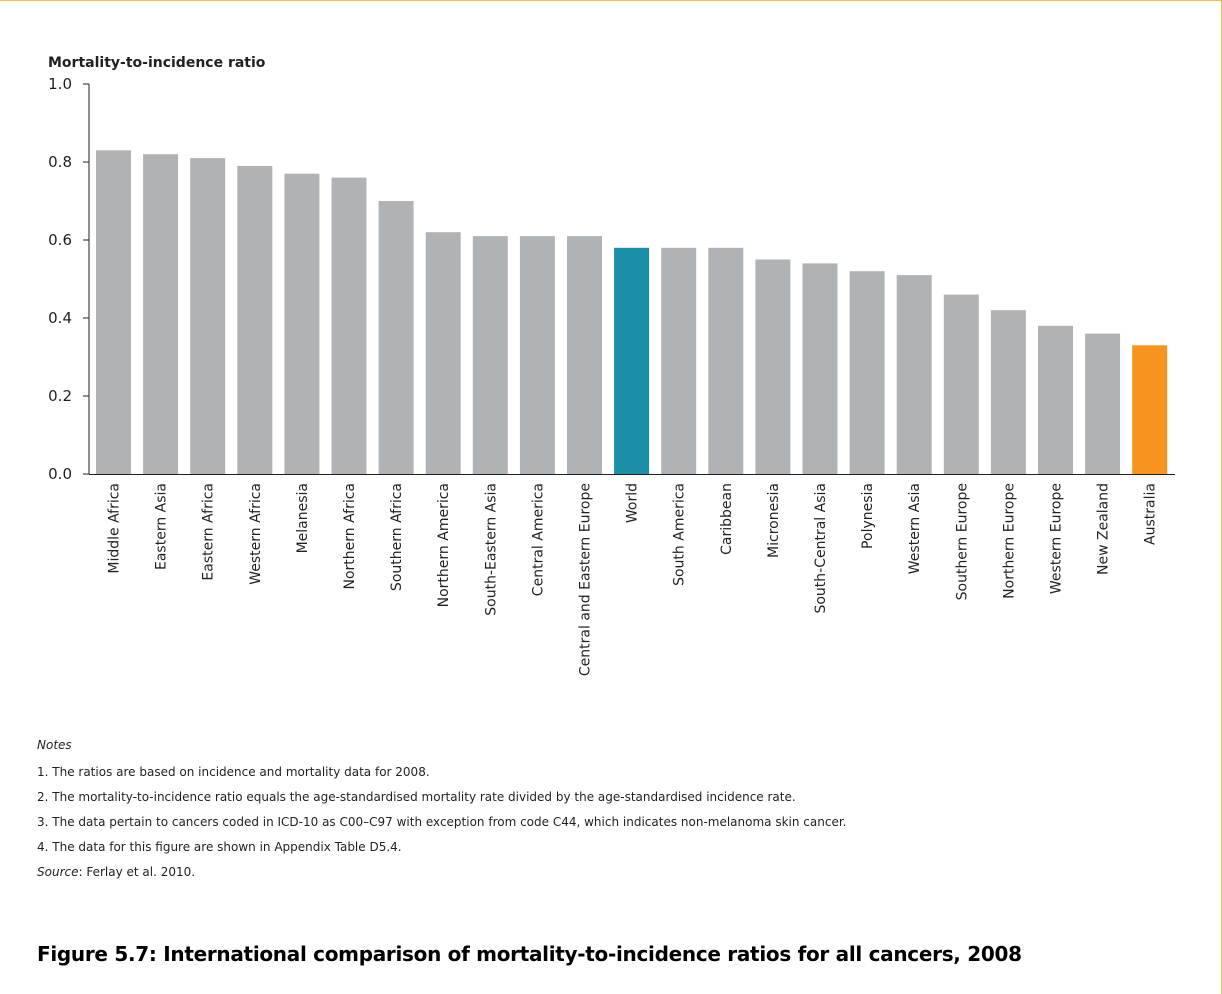 The height and width of the screenshot is (994, 1222). Describe the element at coordinates (820, 368) in the screenshot. I see `bar-south-central-asia` at that location.